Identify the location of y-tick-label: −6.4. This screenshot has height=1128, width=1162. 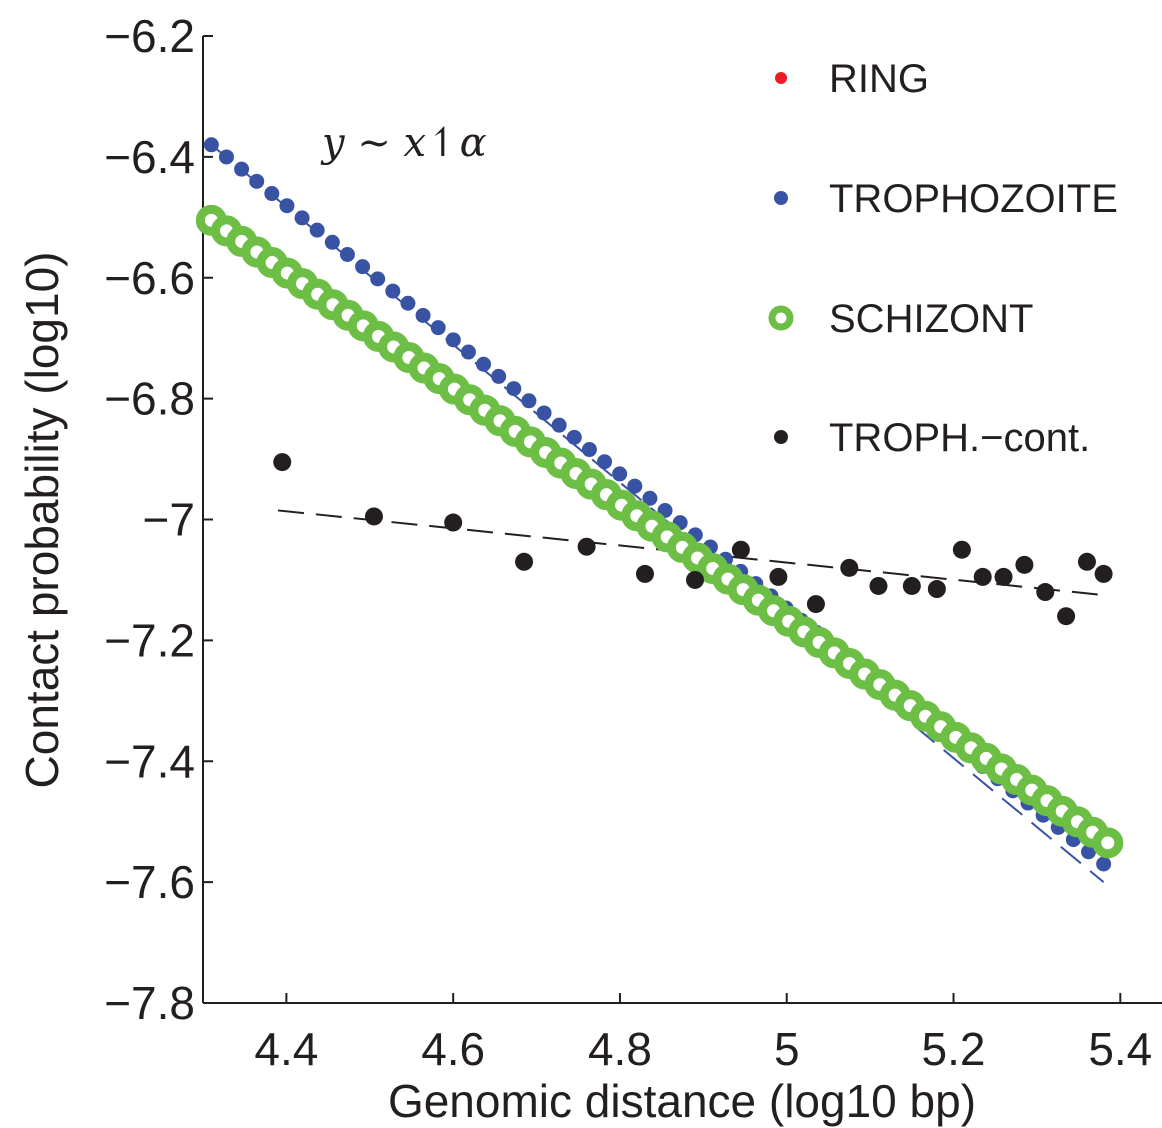
(149, 157).